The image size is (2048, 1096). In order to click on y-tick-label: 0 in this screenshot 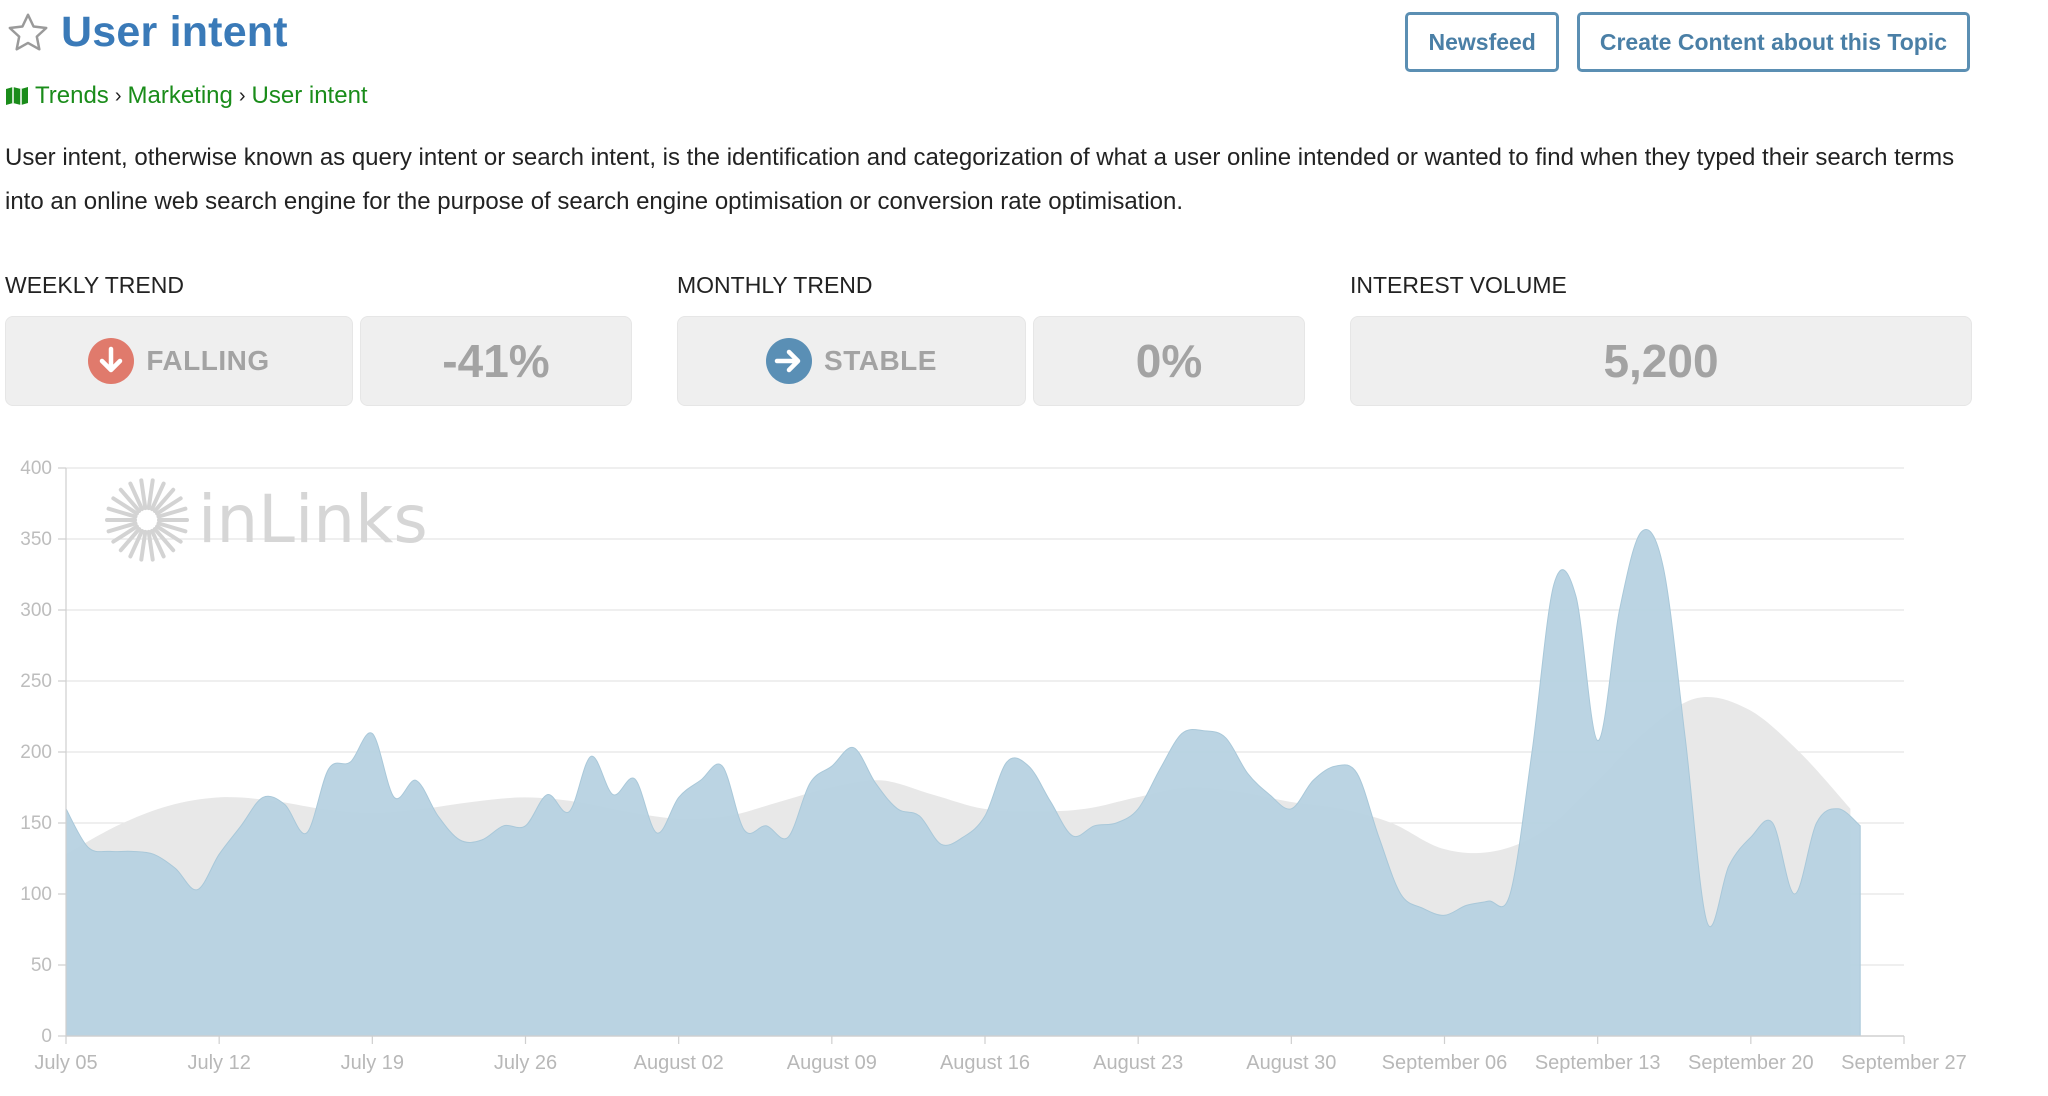, I will do `click(46, 1036)`.